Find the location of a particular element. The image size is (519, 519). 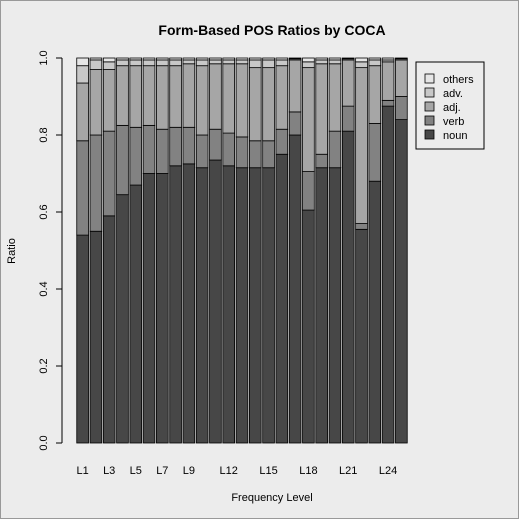

bar-L5-noun is located at coordinates (136, 314).